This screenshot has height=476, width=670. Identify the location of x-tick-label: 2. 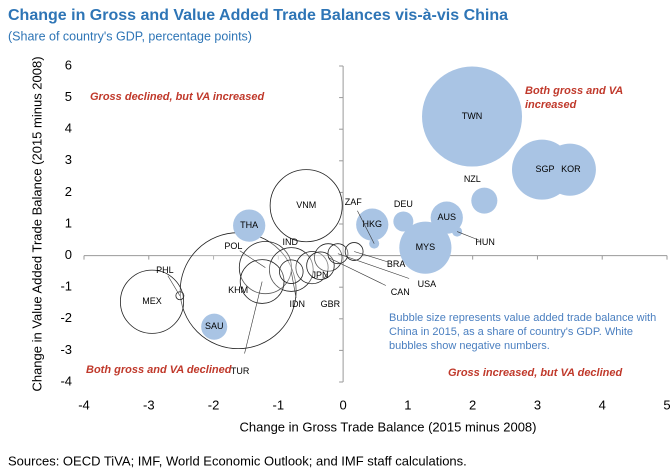
(472, 404).